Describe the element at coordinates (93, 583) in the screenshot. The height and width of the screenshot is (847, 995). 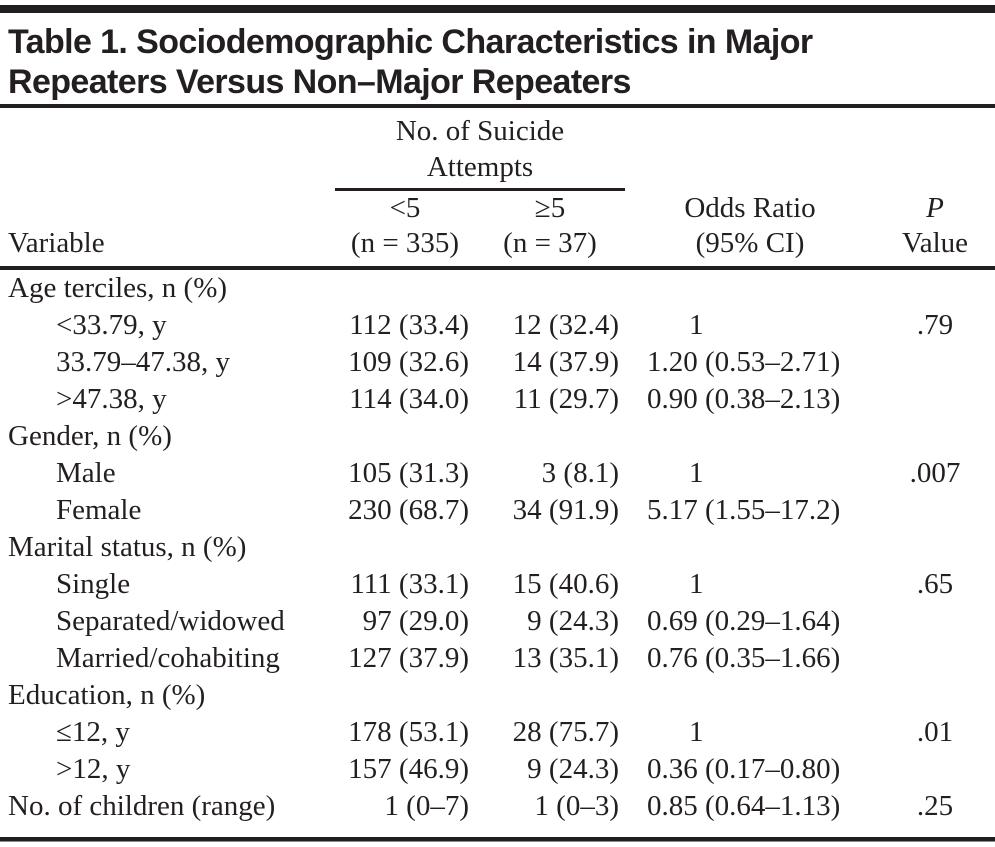
I see `cell-variable: Single` at that location.